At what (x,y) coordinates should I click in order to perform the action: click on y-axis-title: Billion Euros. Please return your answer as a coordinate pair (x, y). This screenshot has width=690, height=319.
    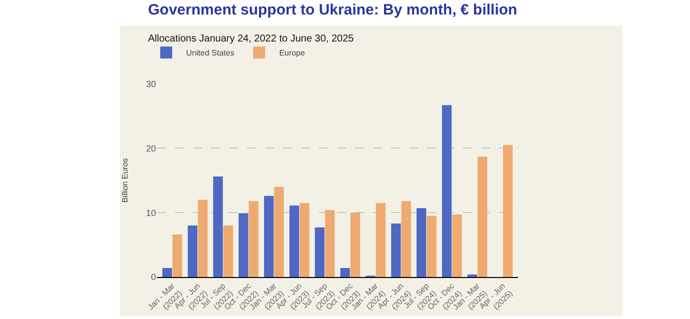
    Looking at the image, I should click on (125, 180).